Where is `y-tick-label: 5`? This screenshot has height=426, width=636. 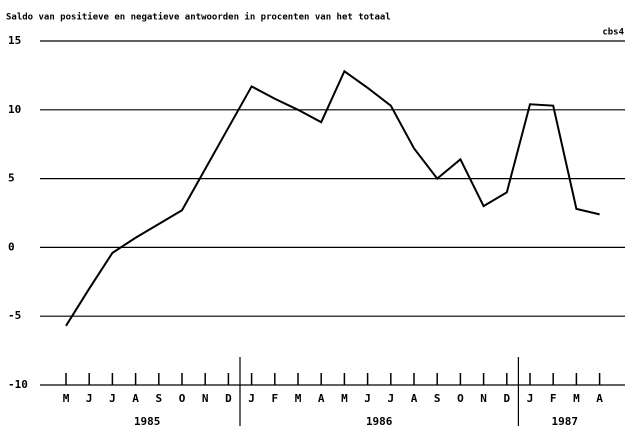
y-tick-label: 5 is located at coordinates (11, 178).